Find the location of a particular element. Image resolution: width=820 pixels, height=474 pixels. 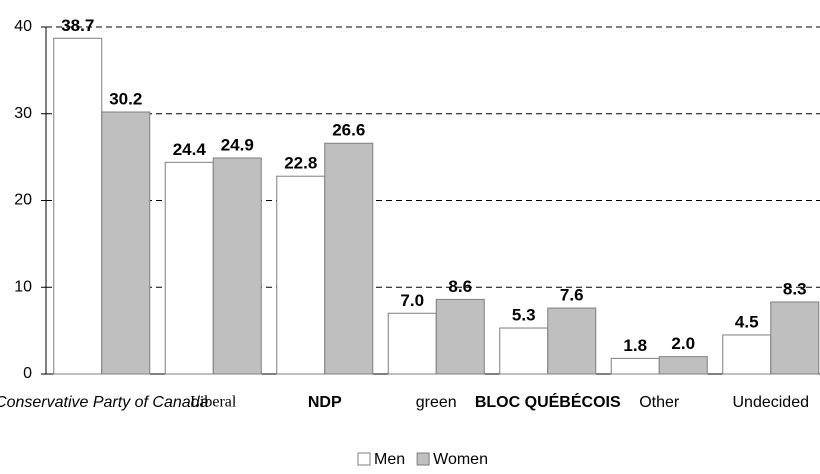

value-label: 7.0 is located at coordinates (412, 300).